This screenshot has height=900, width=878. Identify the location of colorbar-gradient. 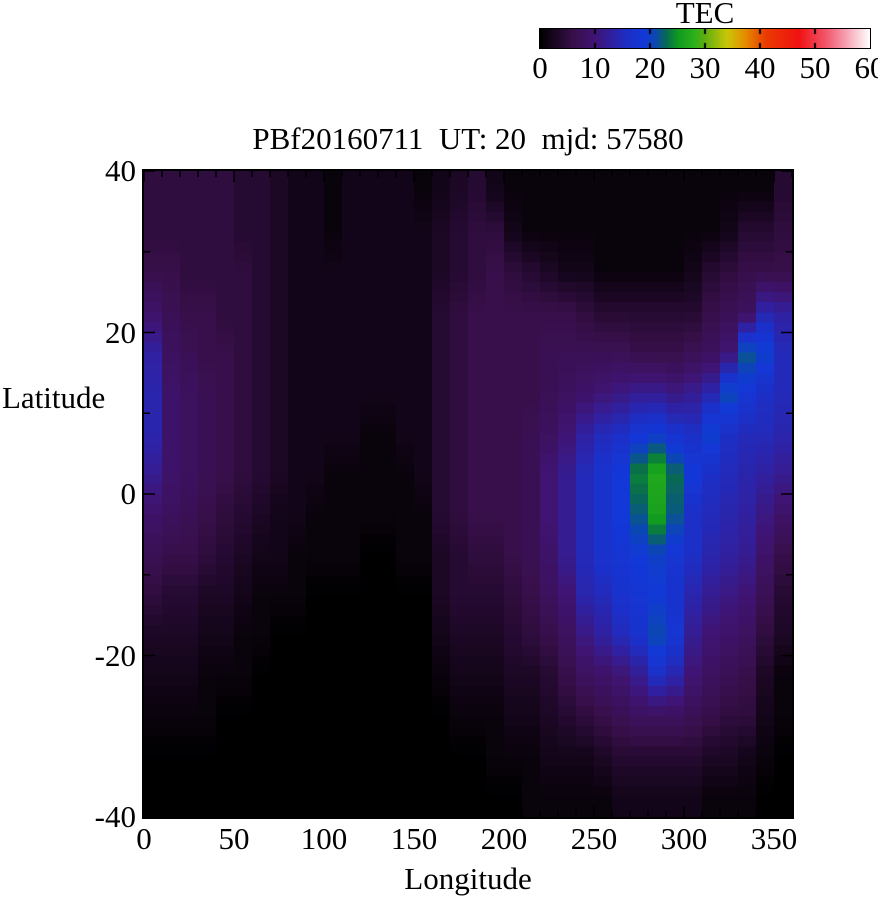
(705, 38).